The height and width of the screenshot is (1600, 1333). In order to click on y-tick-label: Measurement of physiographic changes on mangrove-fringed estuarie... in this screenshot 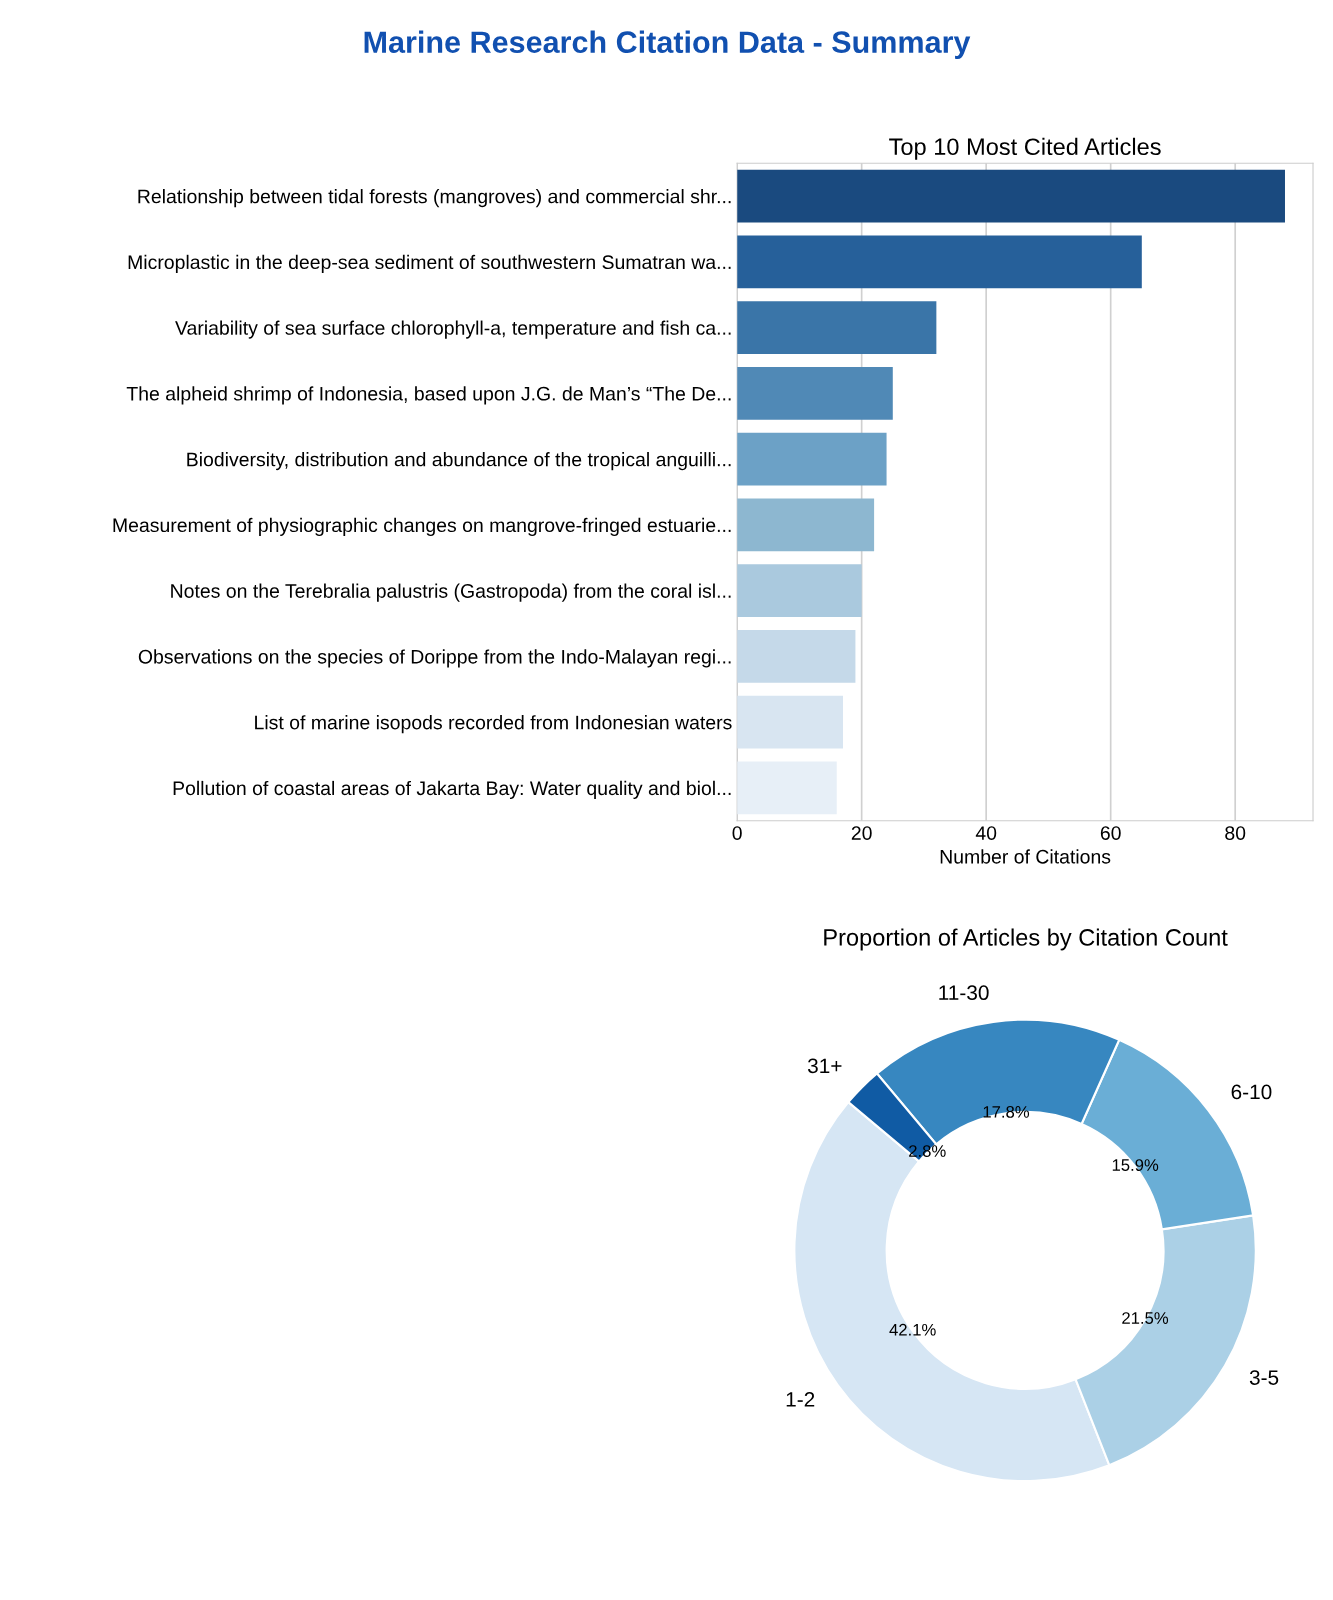, I will do `click(422, 526)`.